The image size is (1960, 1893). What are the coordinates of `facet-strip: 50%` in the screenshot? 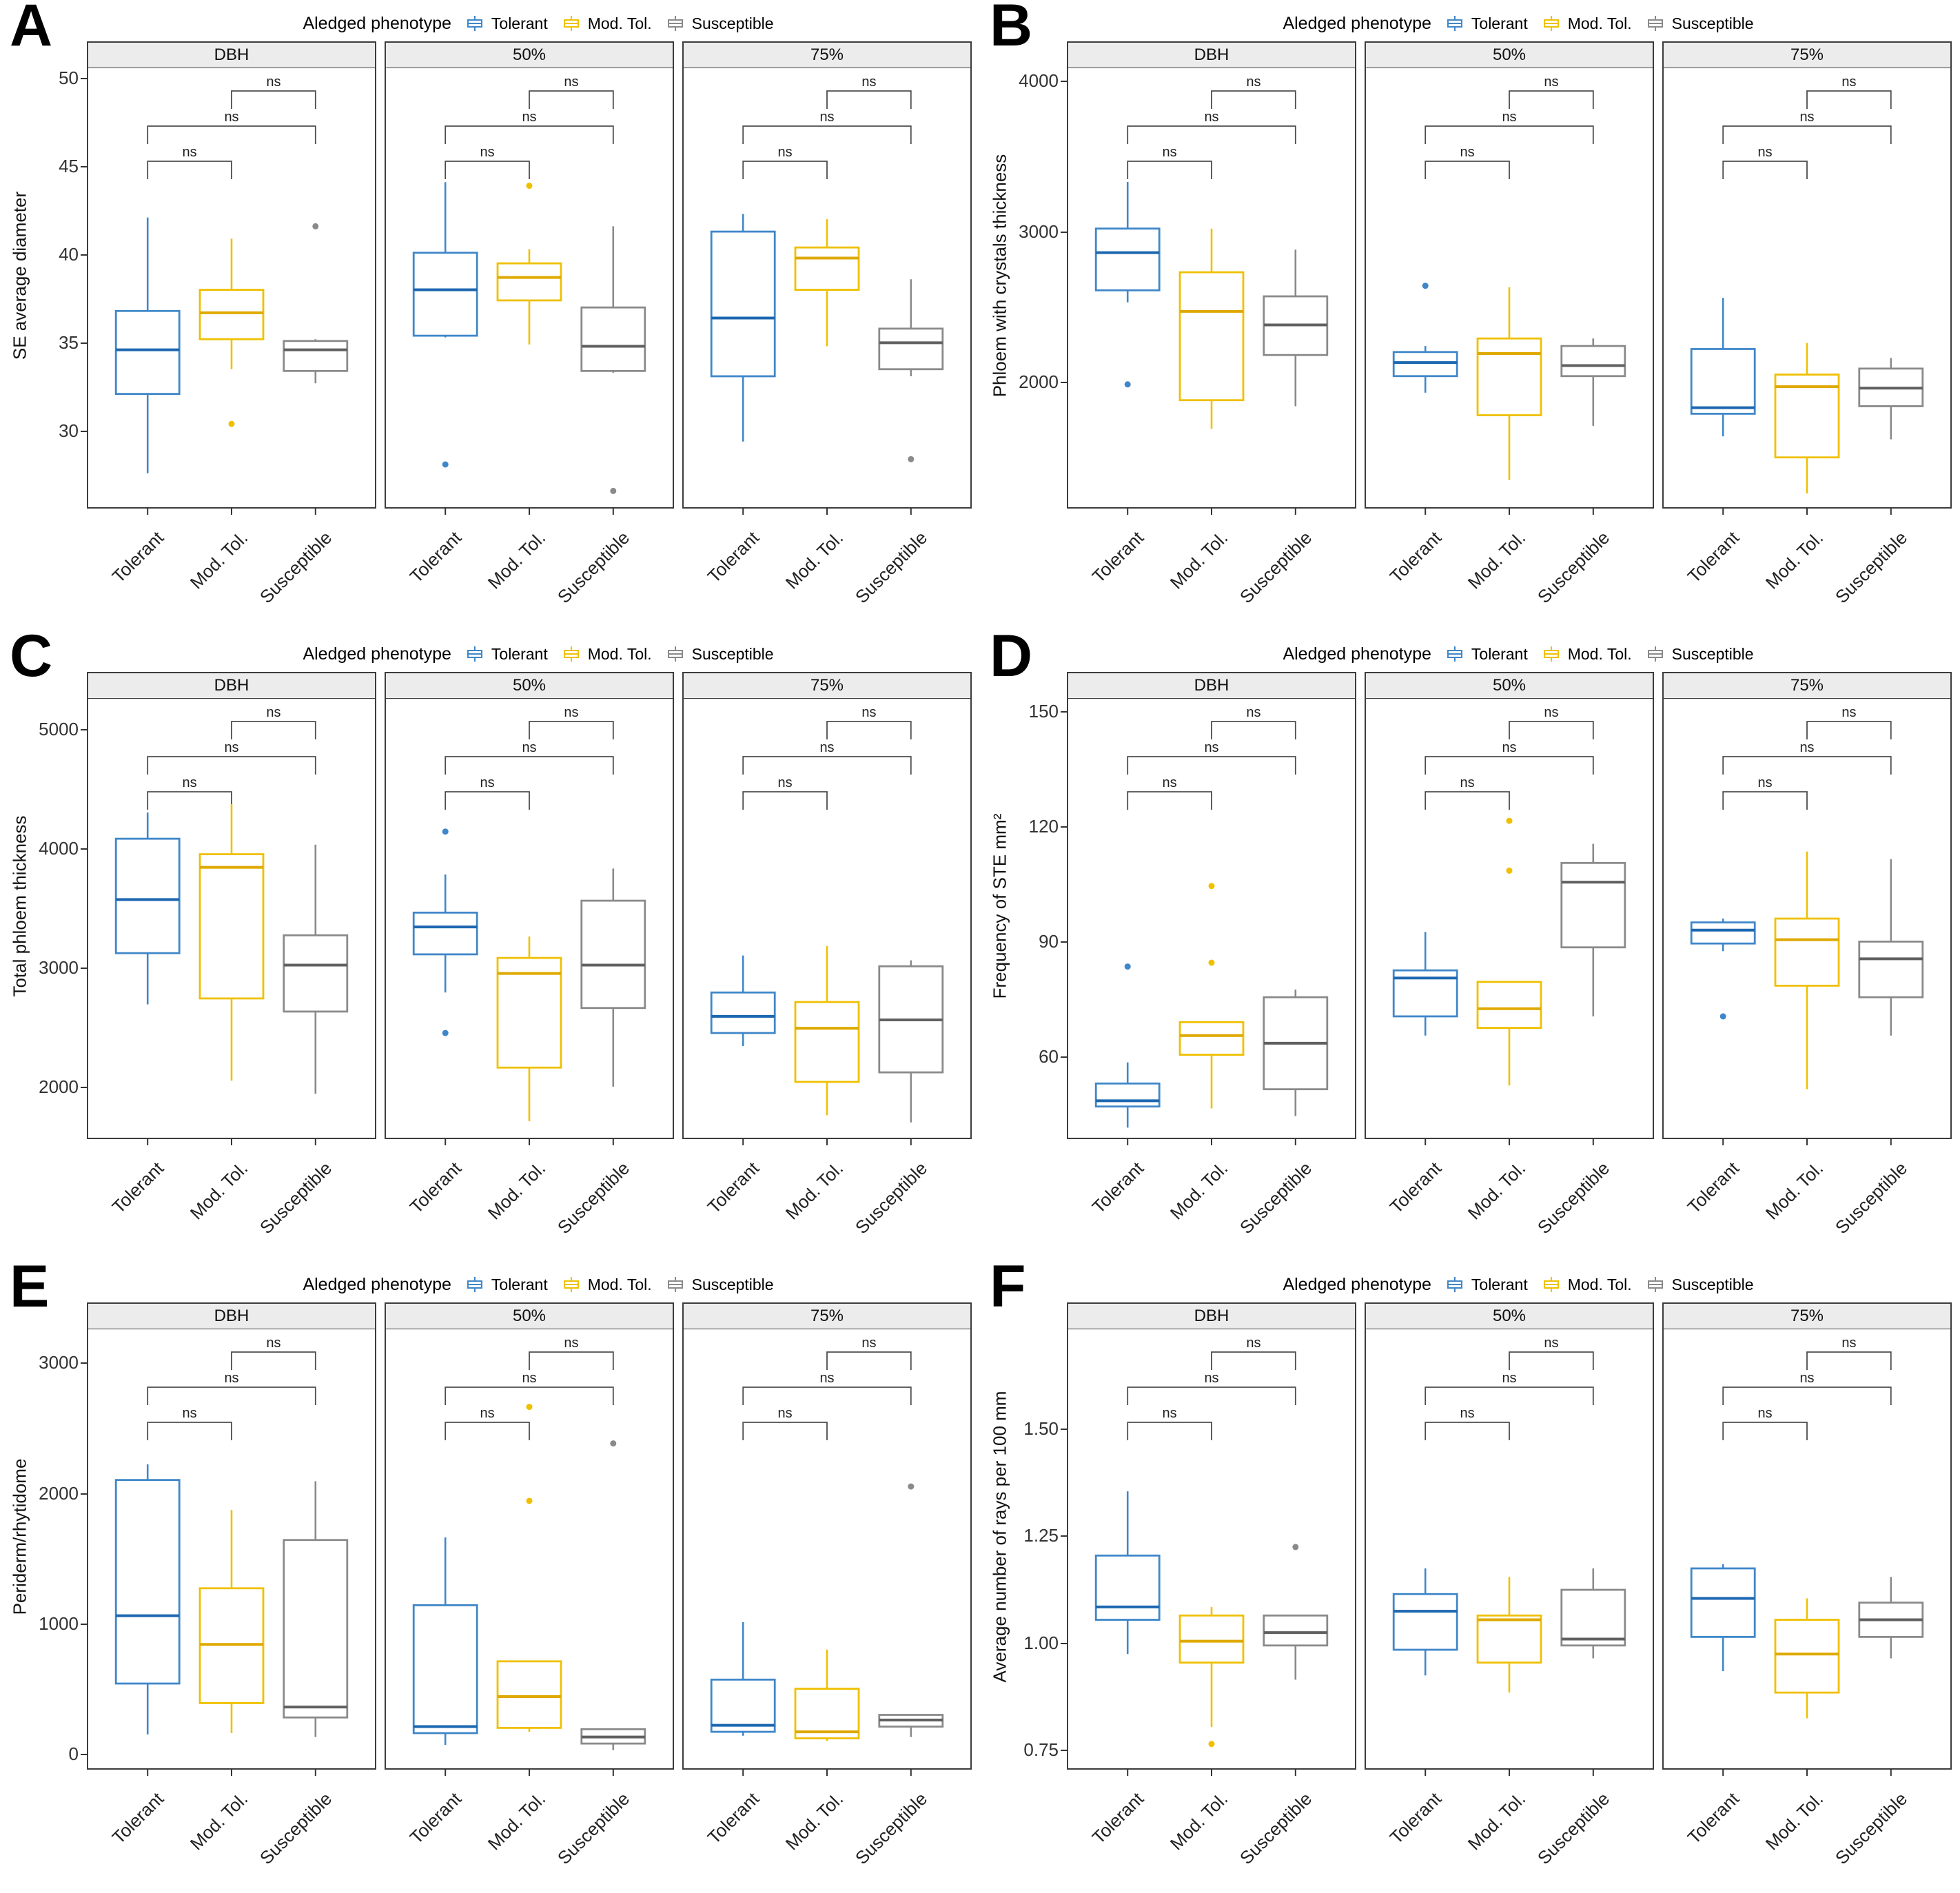 It's located at (1509, 1316).